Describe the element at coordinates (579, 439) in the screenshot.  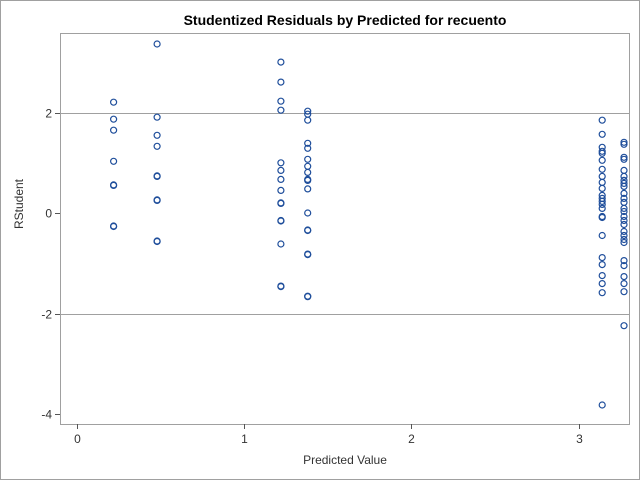
I see `x-tick-label: 3` at that location.